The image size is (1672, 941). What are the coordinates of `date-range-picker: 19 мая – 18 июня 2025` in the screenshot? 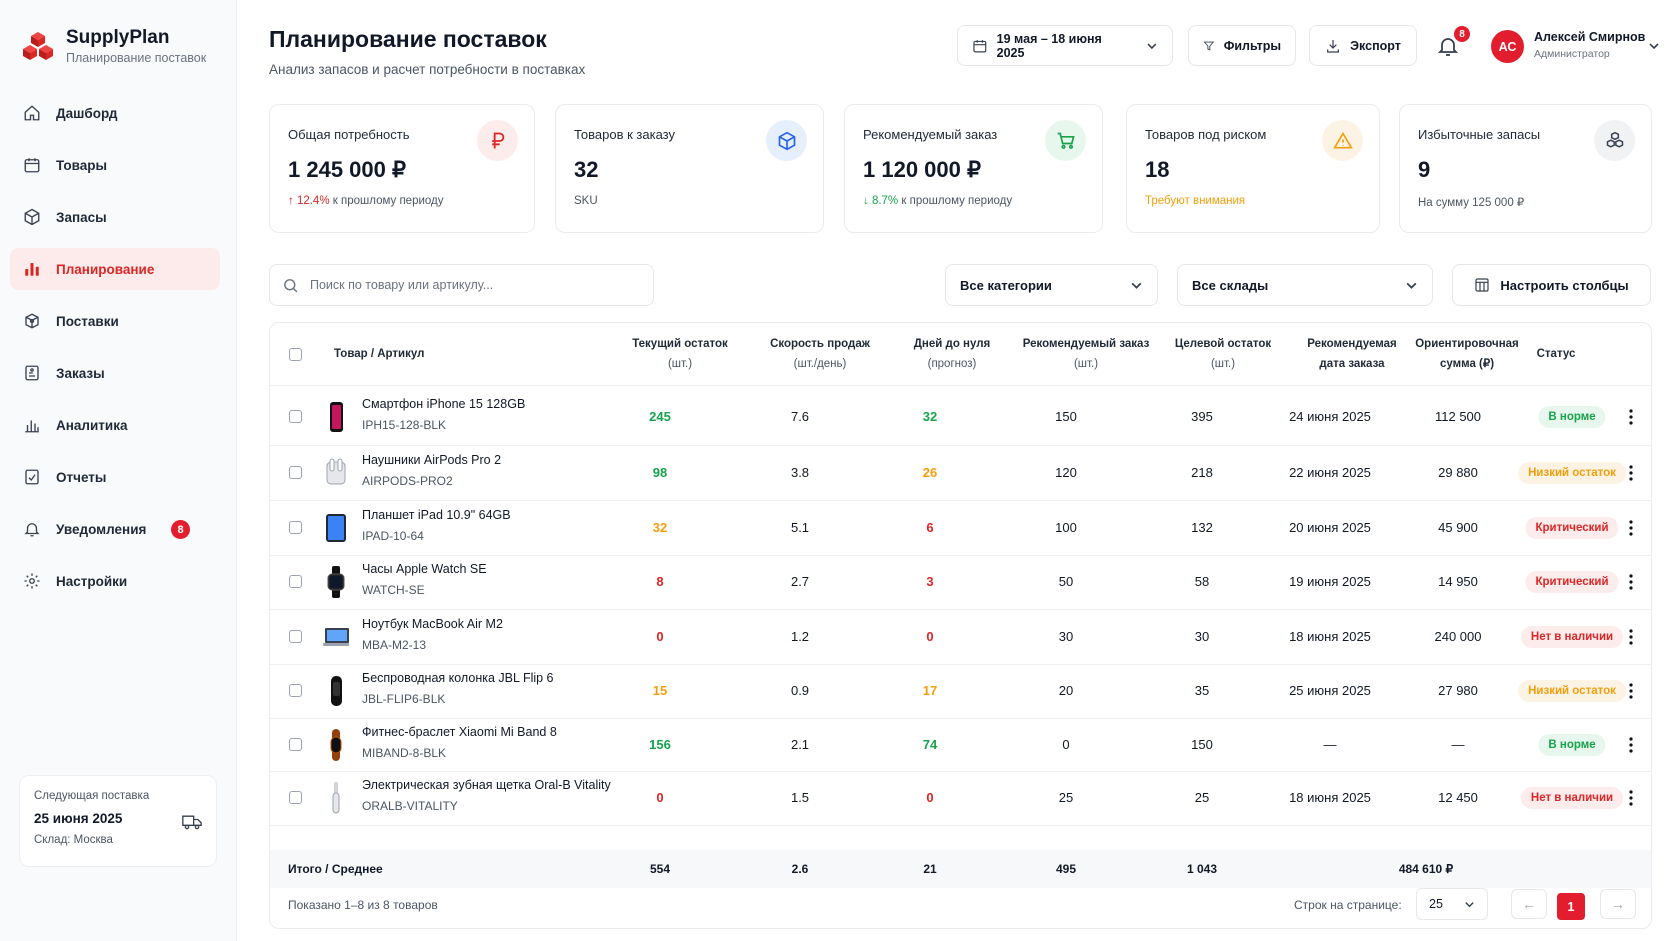 It's located at (1065, 45).